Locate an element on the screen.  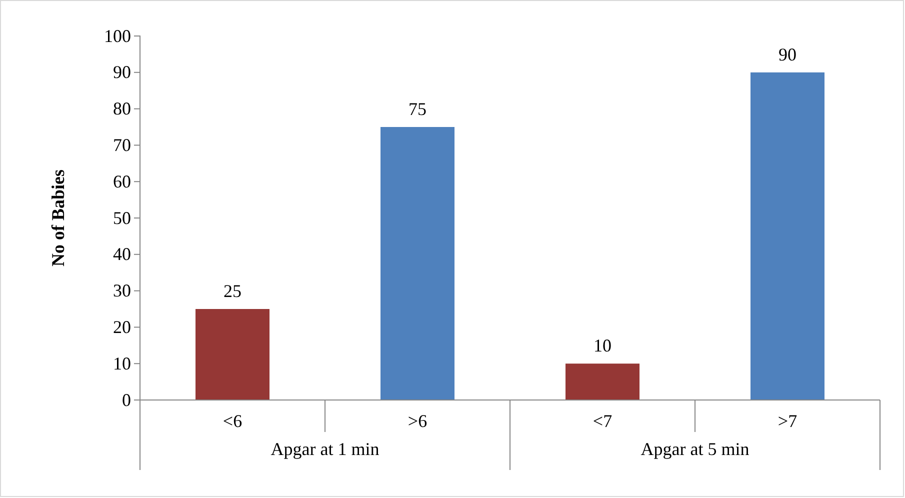
y-tick-label: 70 is located at coordinates (122, 144).